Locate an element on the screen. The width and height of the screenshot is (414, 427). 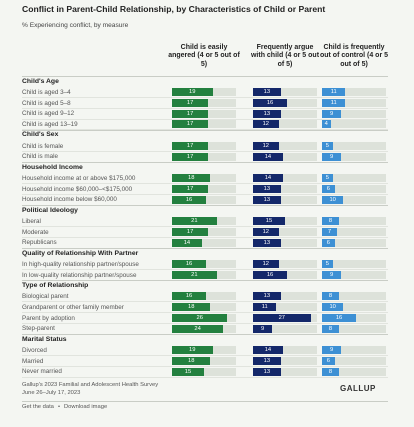
row-label: Republicans is located at coordinates (39, 243).